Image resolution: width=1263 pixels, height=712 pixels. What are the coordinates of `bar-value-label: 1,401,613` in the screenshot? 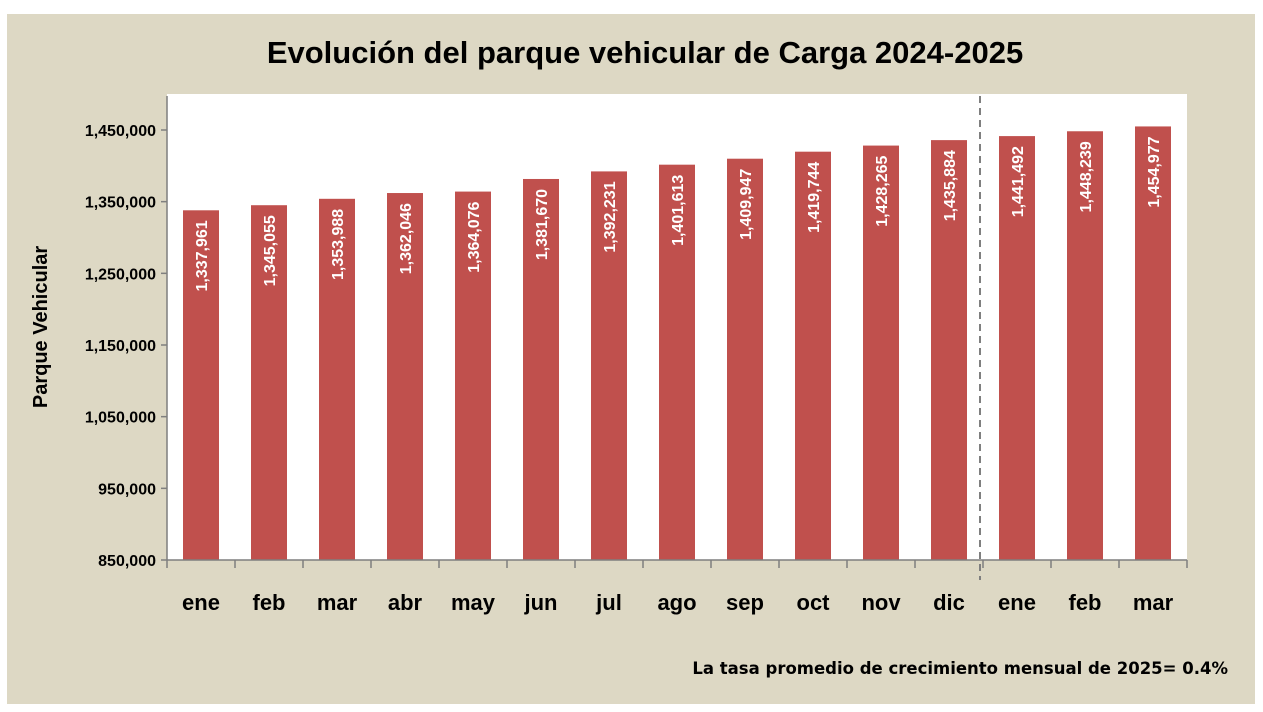 It's located at (678, 210).